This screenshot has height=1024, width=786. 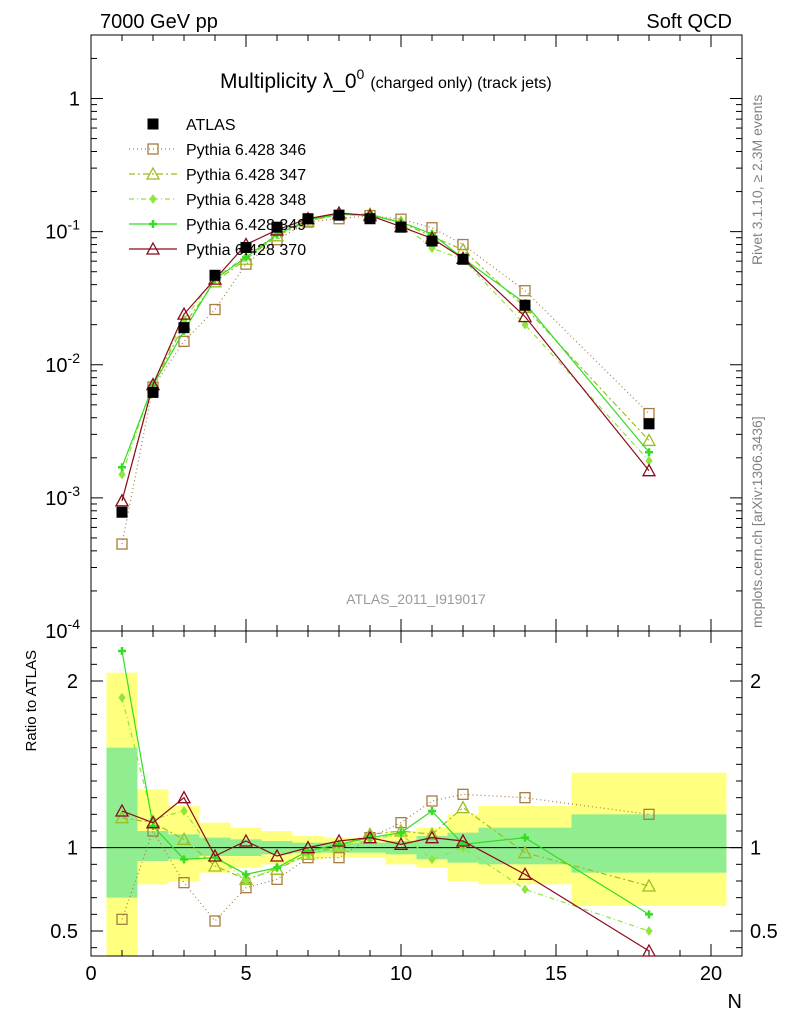 What do you see at coordinates (153, 124) in the screenshot?
I see `legend-marker-atlas` at bounding box center [153, 124].